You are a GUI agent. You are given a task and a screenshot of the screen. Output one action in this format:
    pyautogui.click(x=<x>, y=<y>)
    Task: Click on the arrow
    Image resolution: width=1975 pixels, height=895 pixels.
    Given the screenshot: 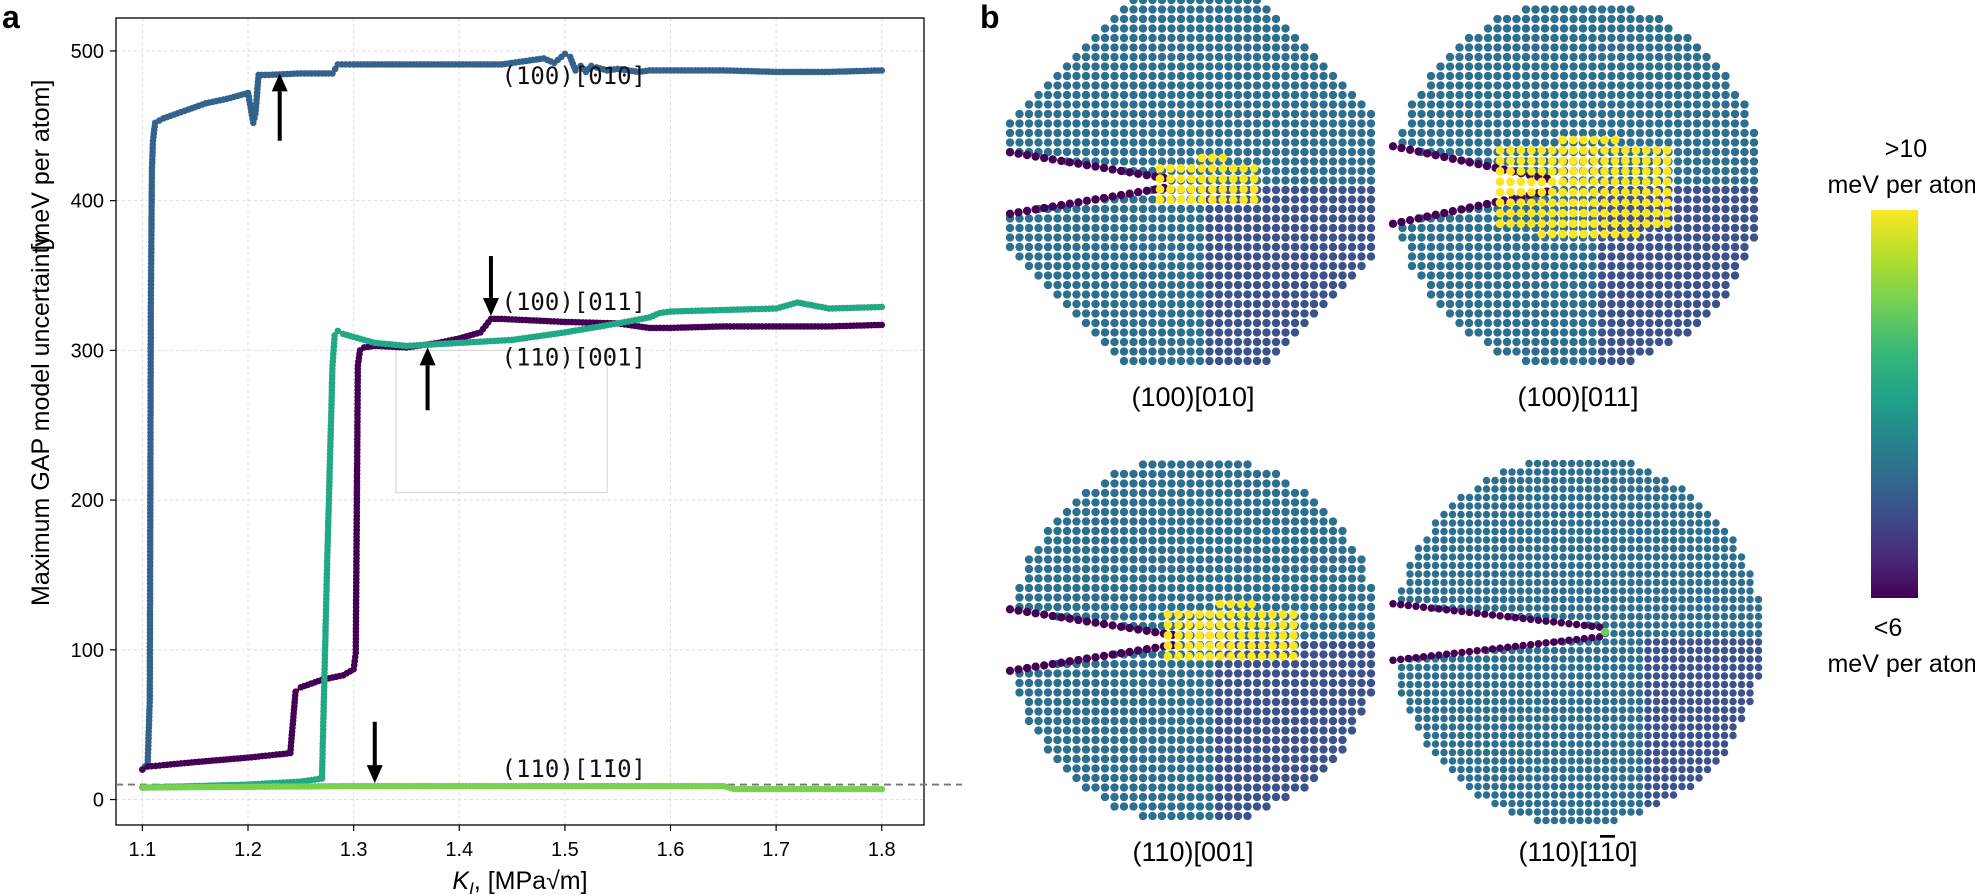 What is the action you would take?
    pyautogui.click(x=279, y=107)
    